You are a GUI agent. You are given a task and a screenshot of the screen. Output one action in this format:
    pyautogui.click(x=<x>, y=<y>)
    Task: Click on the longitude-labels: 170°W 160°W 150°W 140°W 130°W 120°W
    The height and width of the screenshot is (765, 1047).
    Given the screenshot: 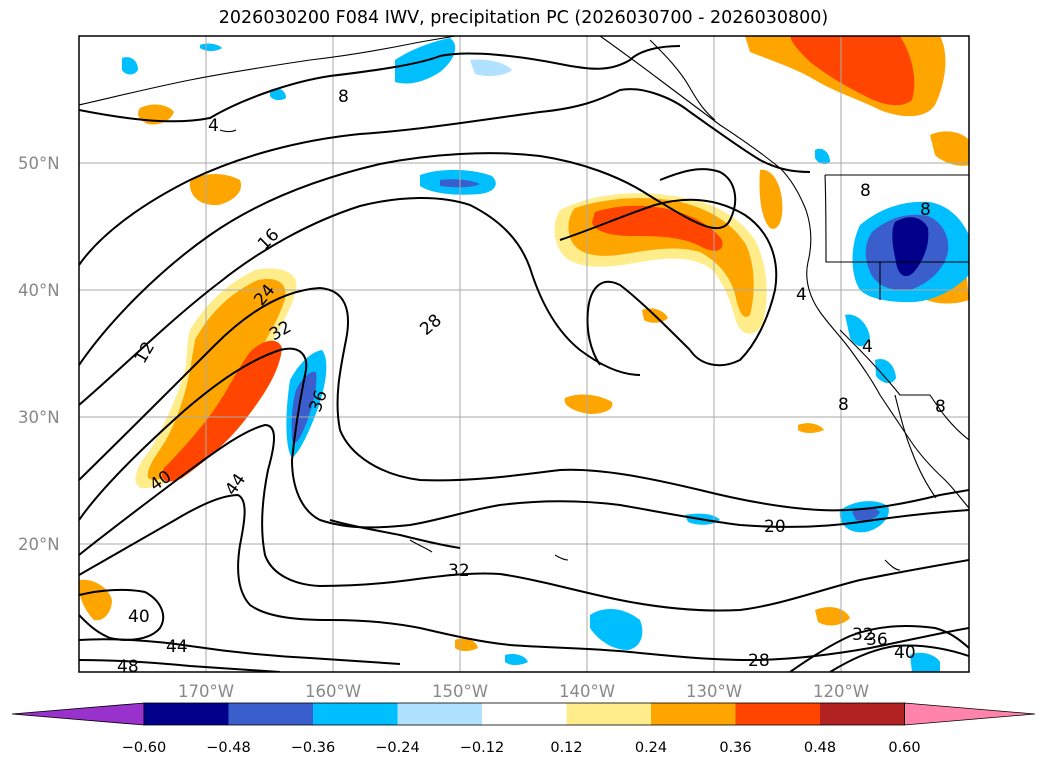 What is the action you would take?
    pyautogui.click(x=523, y=691)
    